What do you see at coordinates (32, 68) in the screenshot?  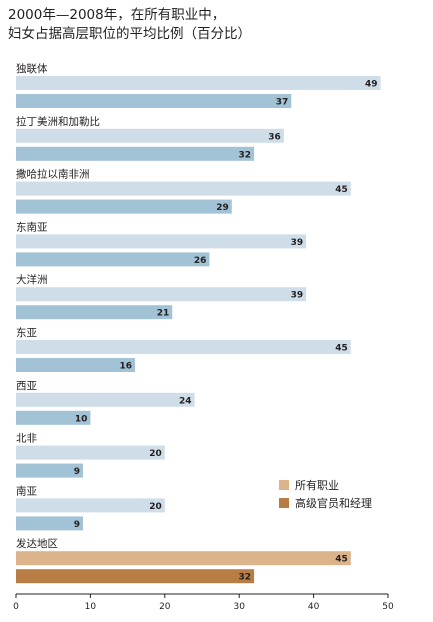 I see `category-label: 独联体` at bounding box center [32, 68].